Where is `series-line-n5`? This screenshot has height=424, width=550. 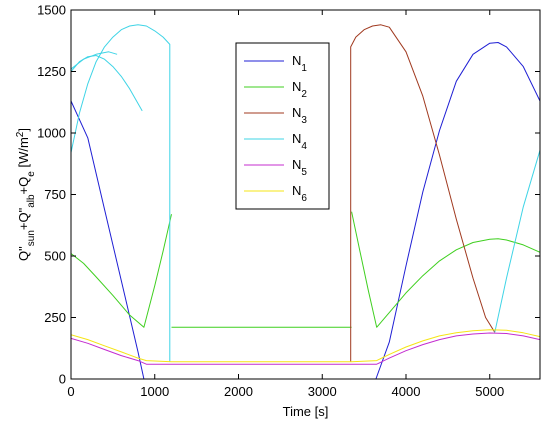 series-line-n5 is located at coordinates (305, 348).